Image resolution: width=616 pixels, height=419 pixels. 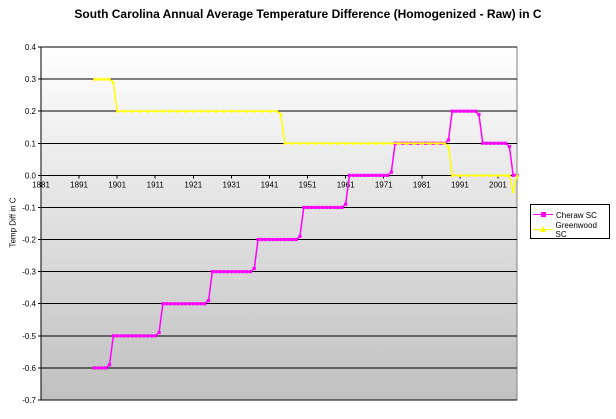 I want to click on x-tick-label: 1941, so click(x=270, y=184).